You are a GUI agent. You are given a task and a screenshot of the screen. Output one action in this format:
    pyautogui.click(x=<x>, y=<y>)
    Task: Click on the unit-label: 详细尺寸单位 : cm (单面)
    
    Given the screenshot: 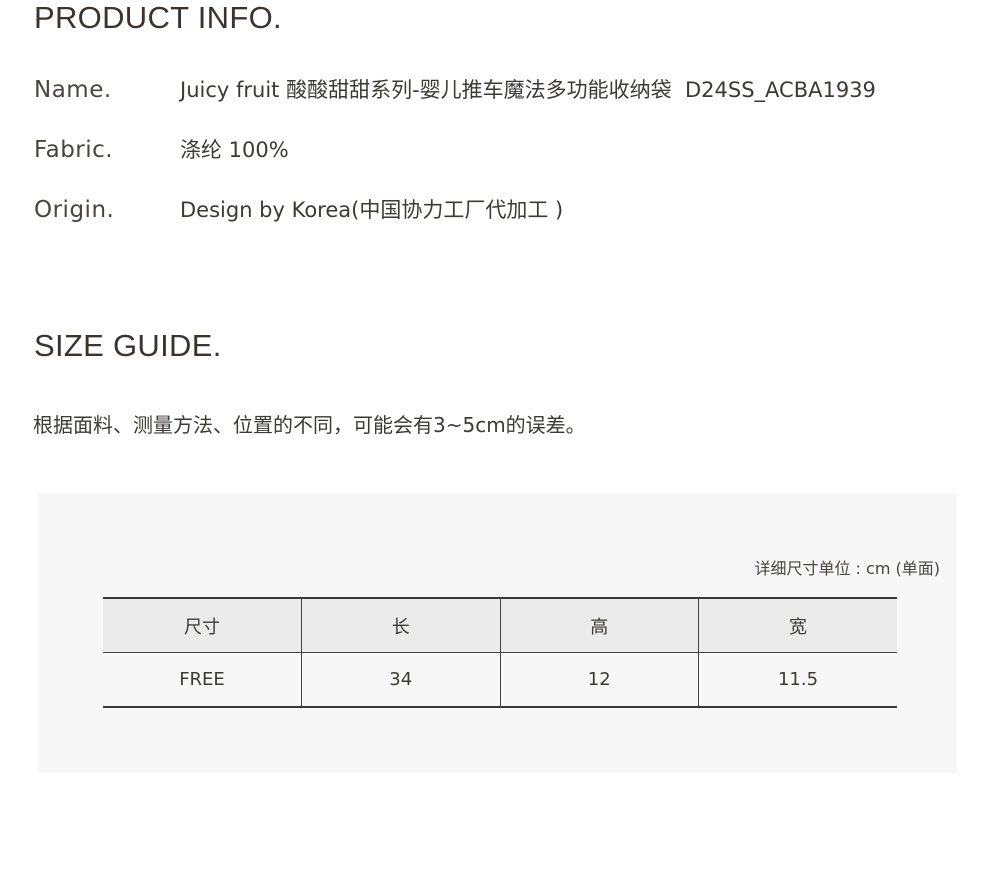 What is the action you would take?
    pyautogui.click(x=847, y=568)
    